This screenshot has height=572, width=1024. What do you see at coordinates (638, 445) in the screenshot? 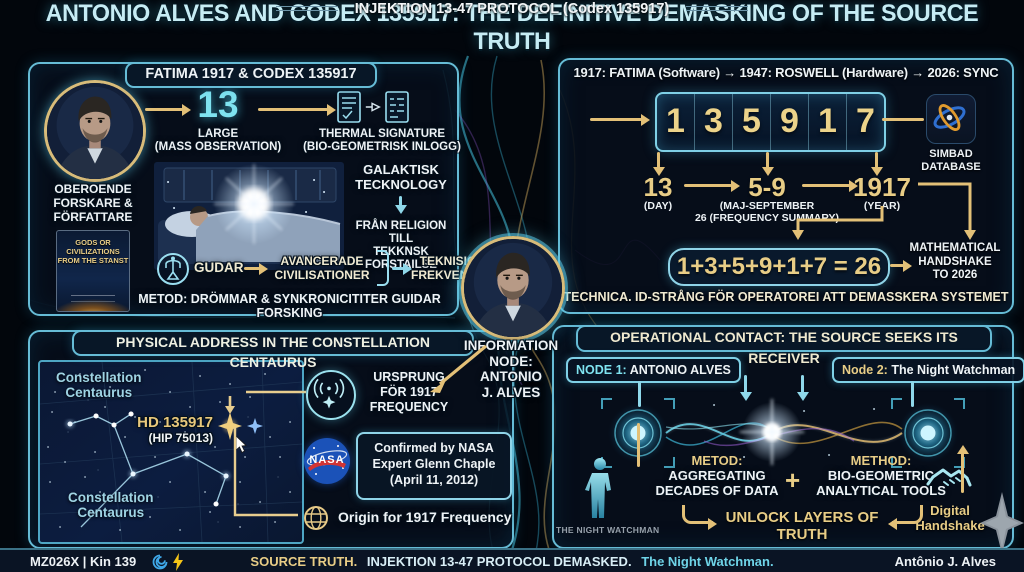
I see `line-node-to-metod` at bounding box center [638, 445].